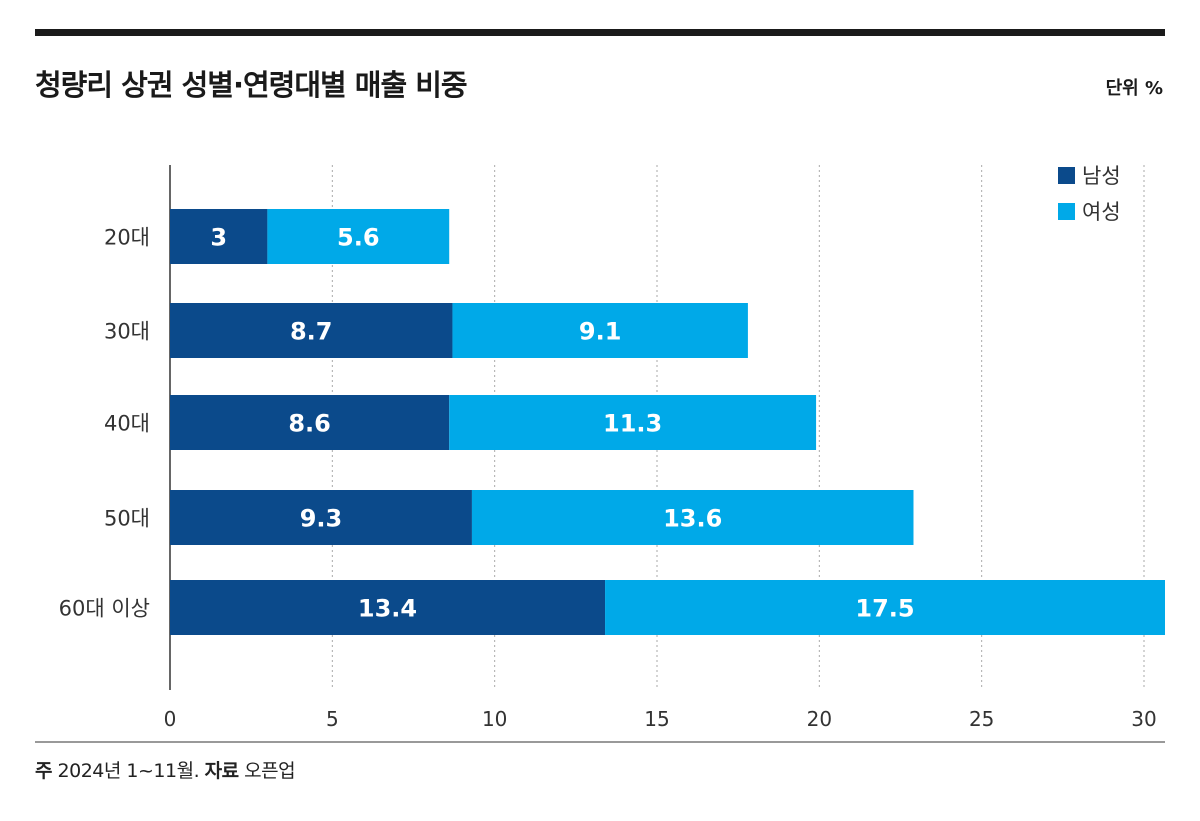 This screenshot has height=821, width=1200. I want to click on data-label: 3, so click(218, 238).